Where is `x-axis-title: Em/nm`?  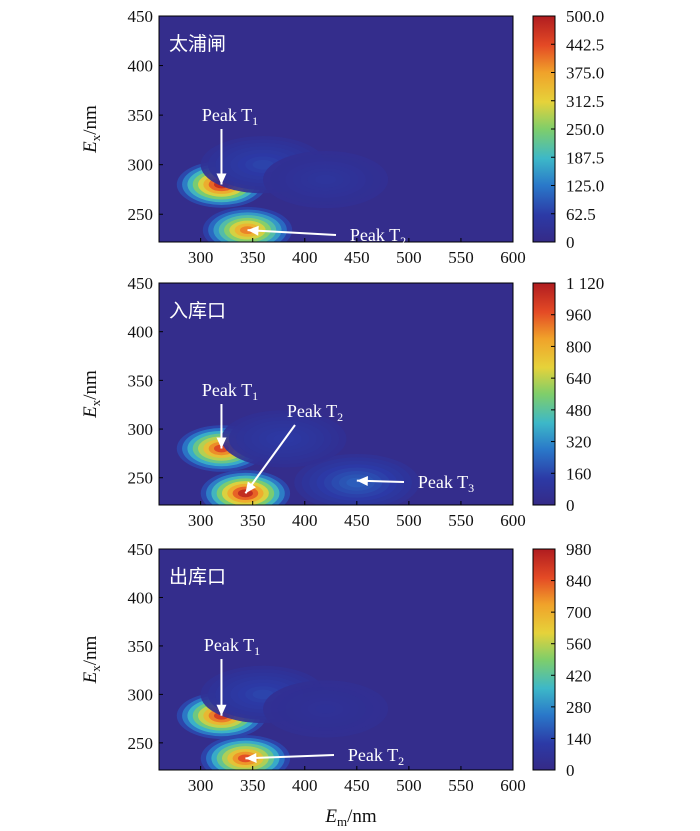
x-axis-title: Em/nm is located at coordinates (350, 817).